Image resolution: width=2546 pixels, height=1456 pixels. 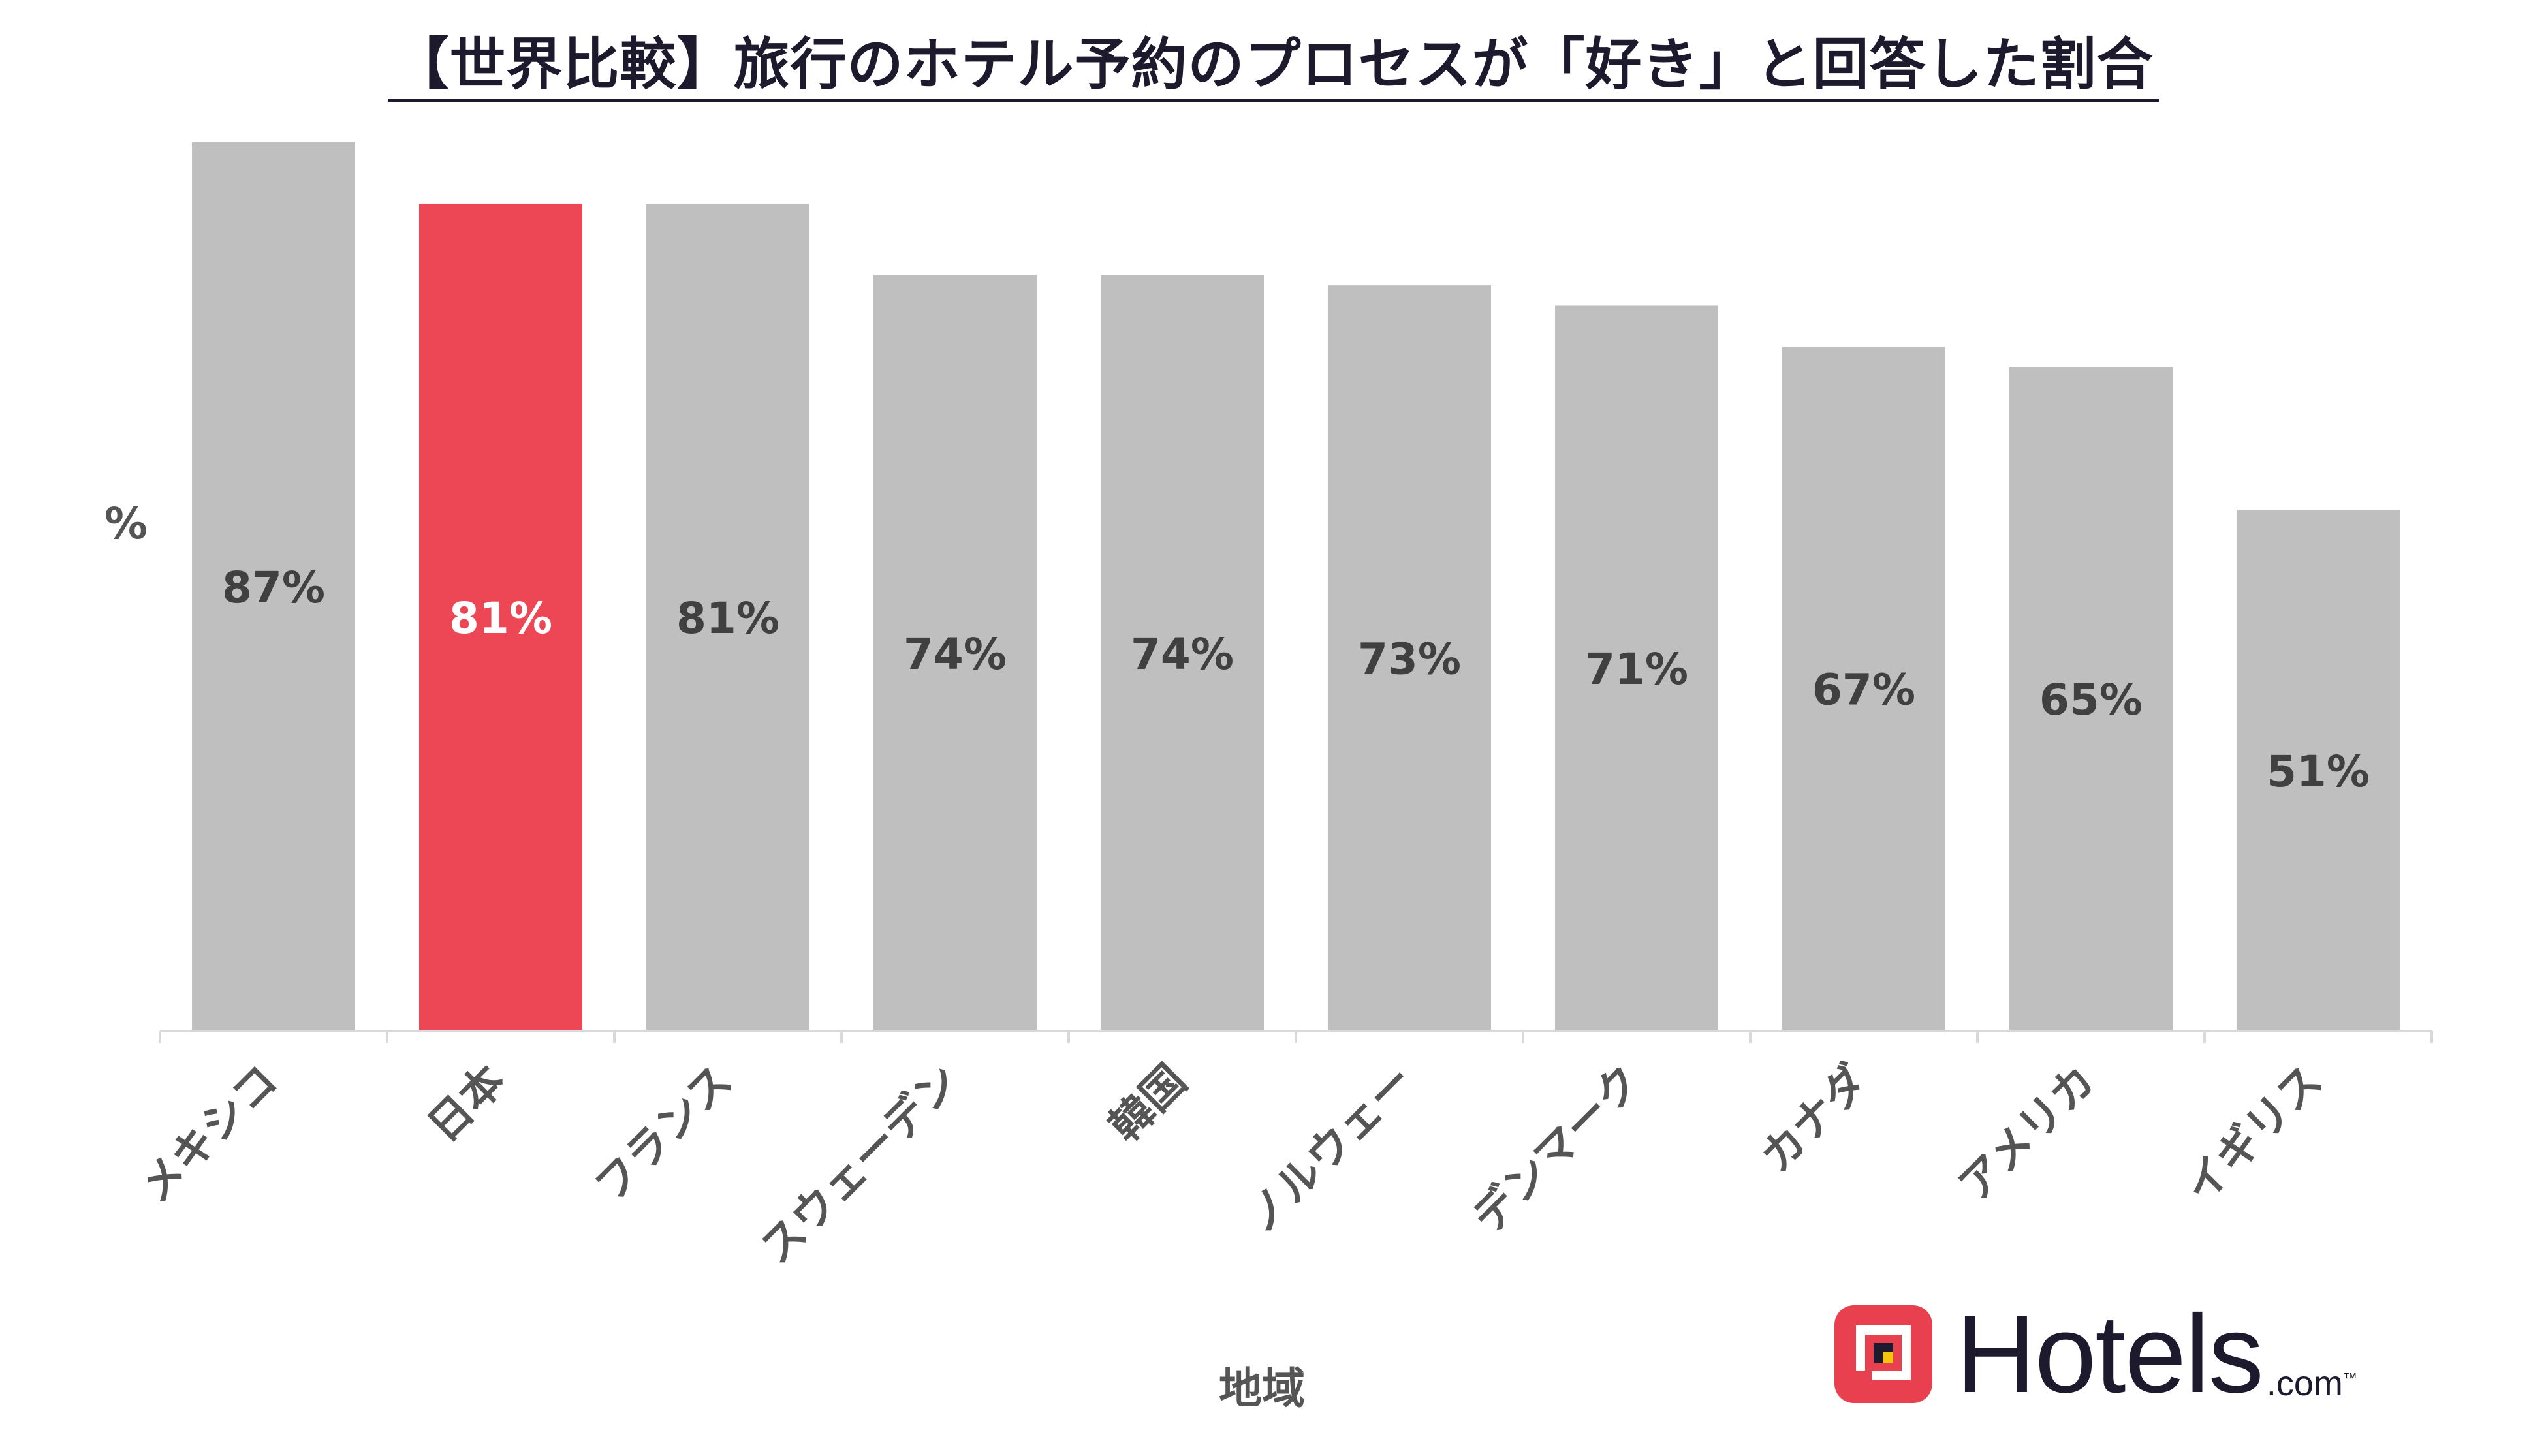 I want to click on data-label-0: 87%, so click(x=273, y=588).